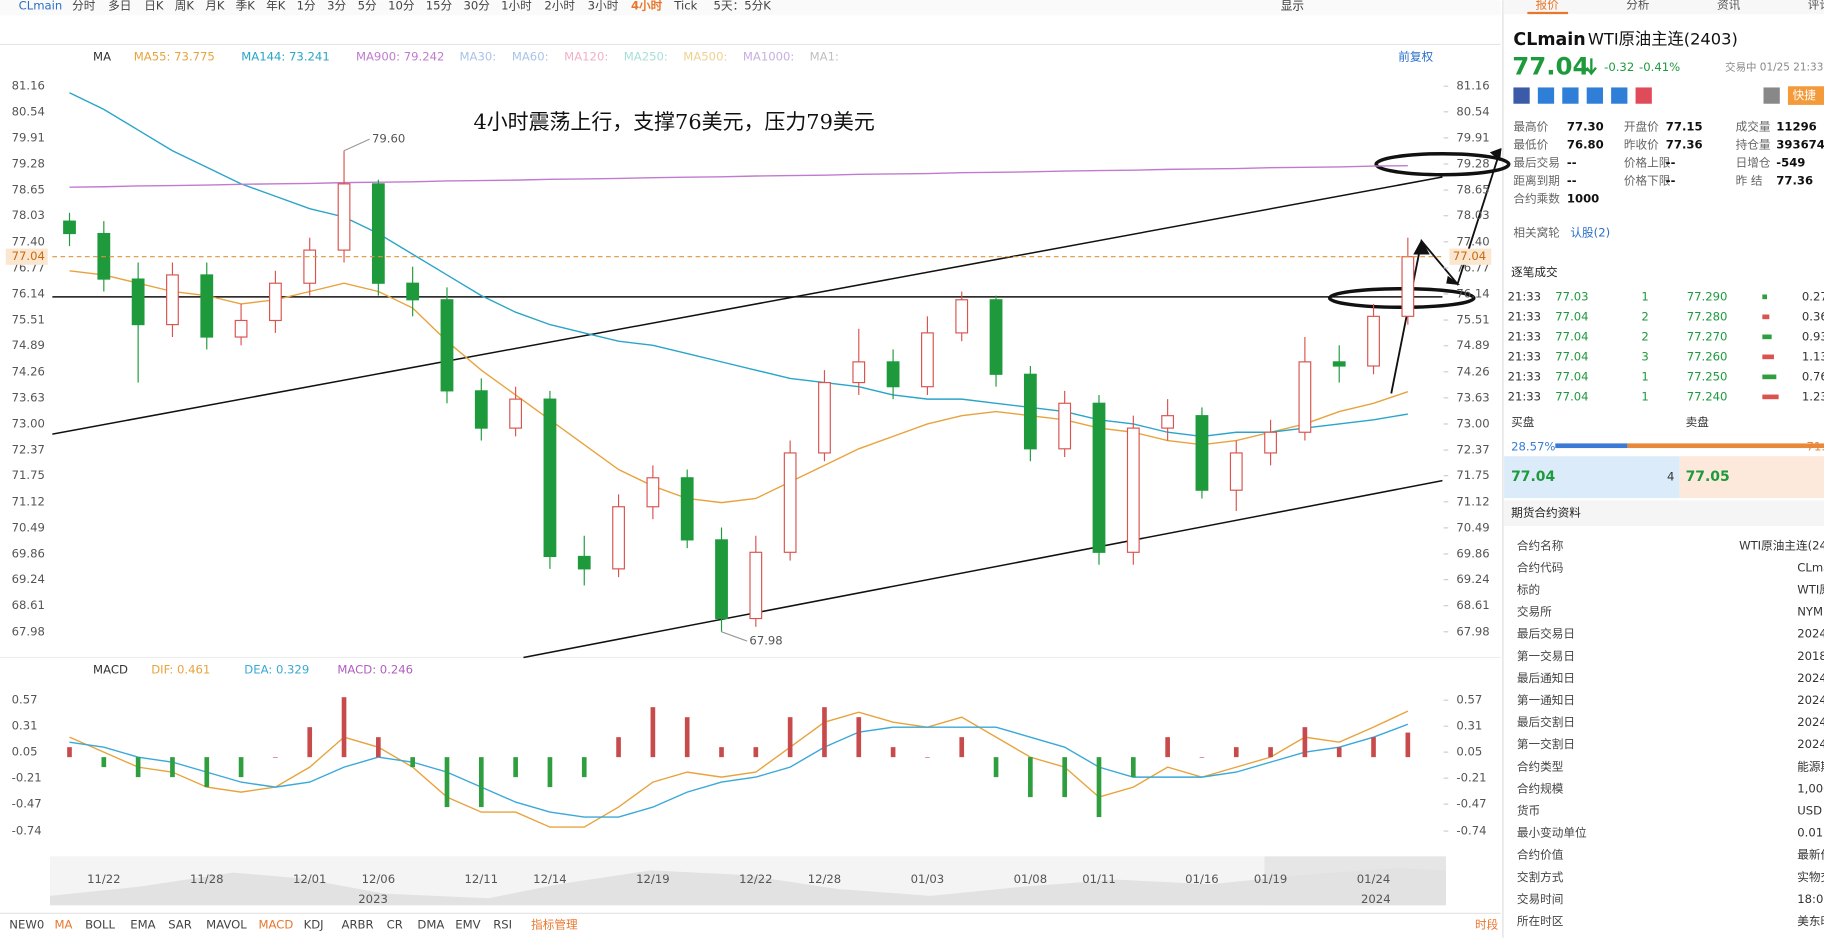  Describe the element at coordinates (26, 925) in the screenshot. I see `indicator-tab: NEW0` at that location.